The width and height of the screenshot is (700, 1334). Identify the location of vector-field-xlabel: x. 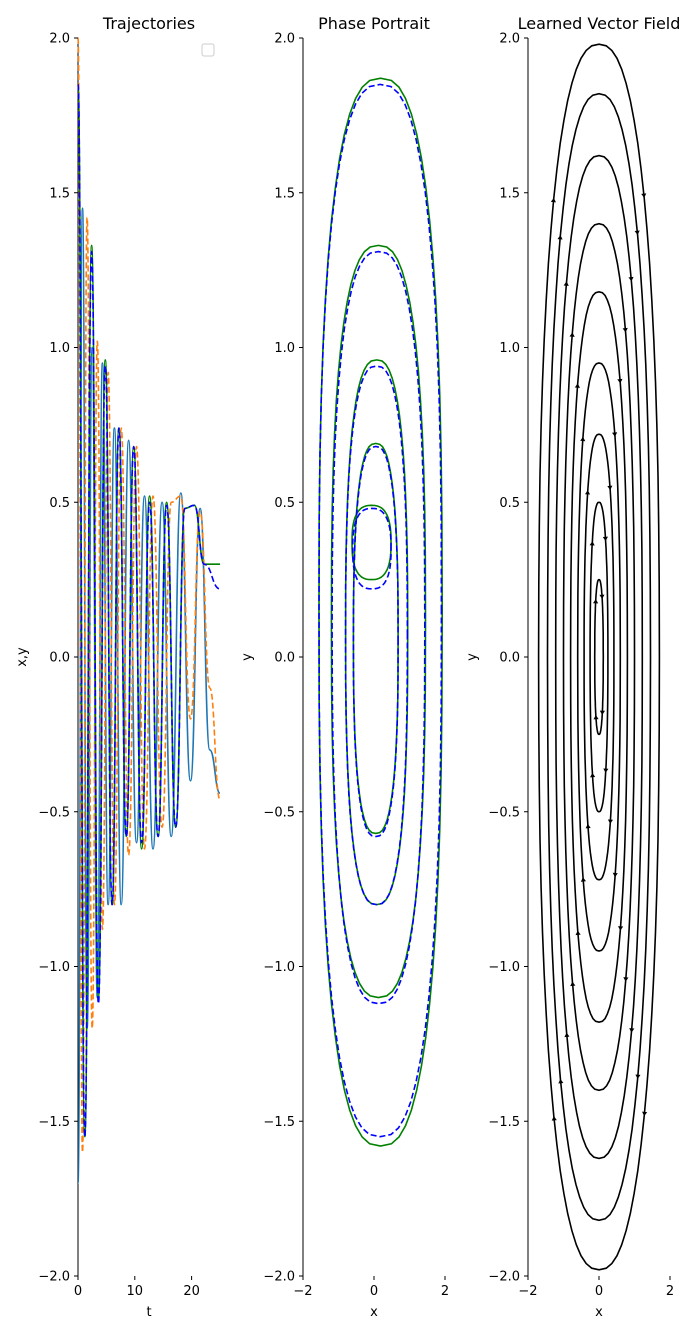
(599, 1312).